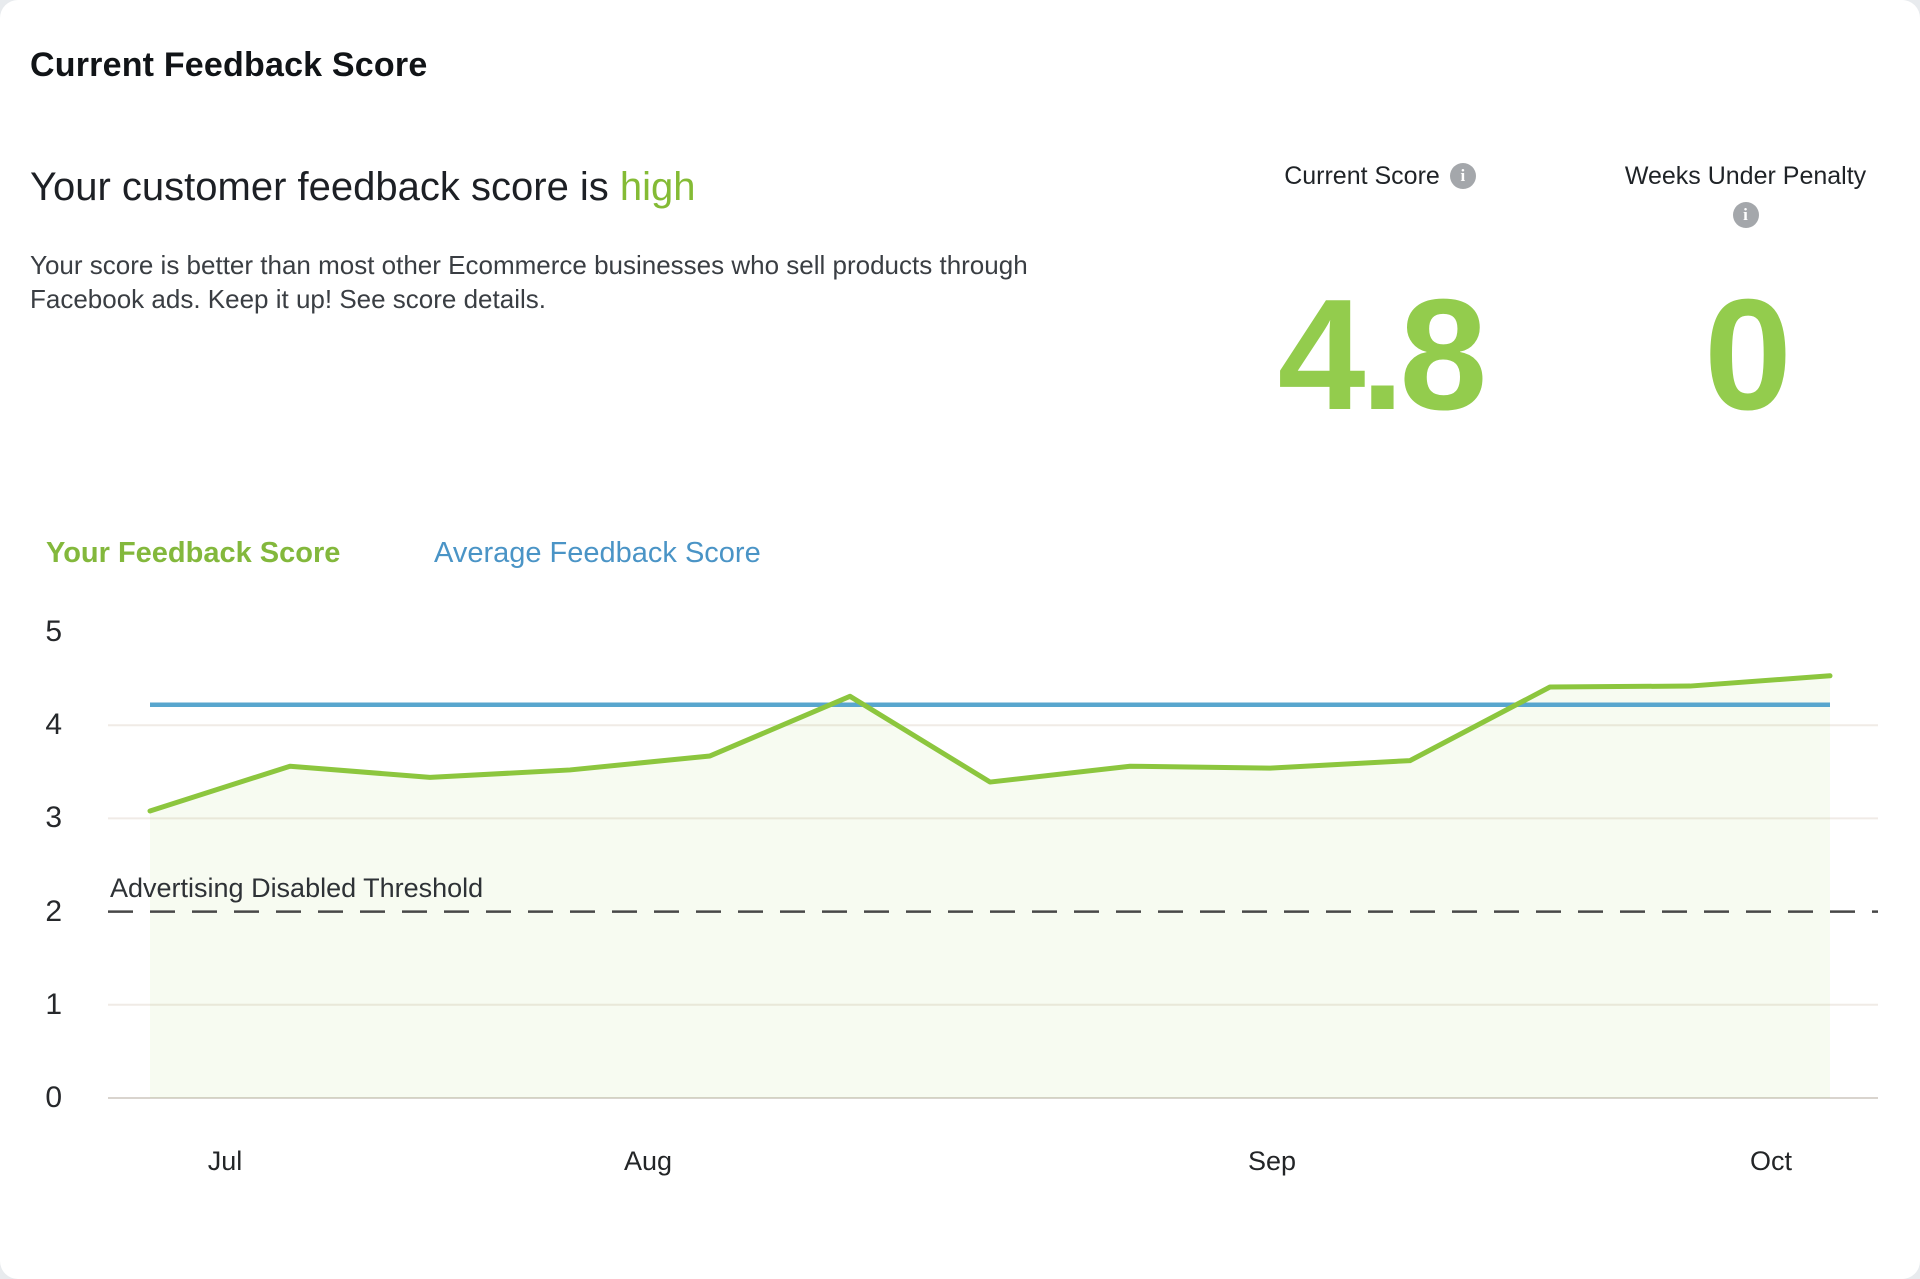 The width and height of the screenshot is (1920, 1279). What do you see at coordinates (1362, 175) in the screenshot?
I see `current-score-label: Current Score` at bounding box center [1362, 175].